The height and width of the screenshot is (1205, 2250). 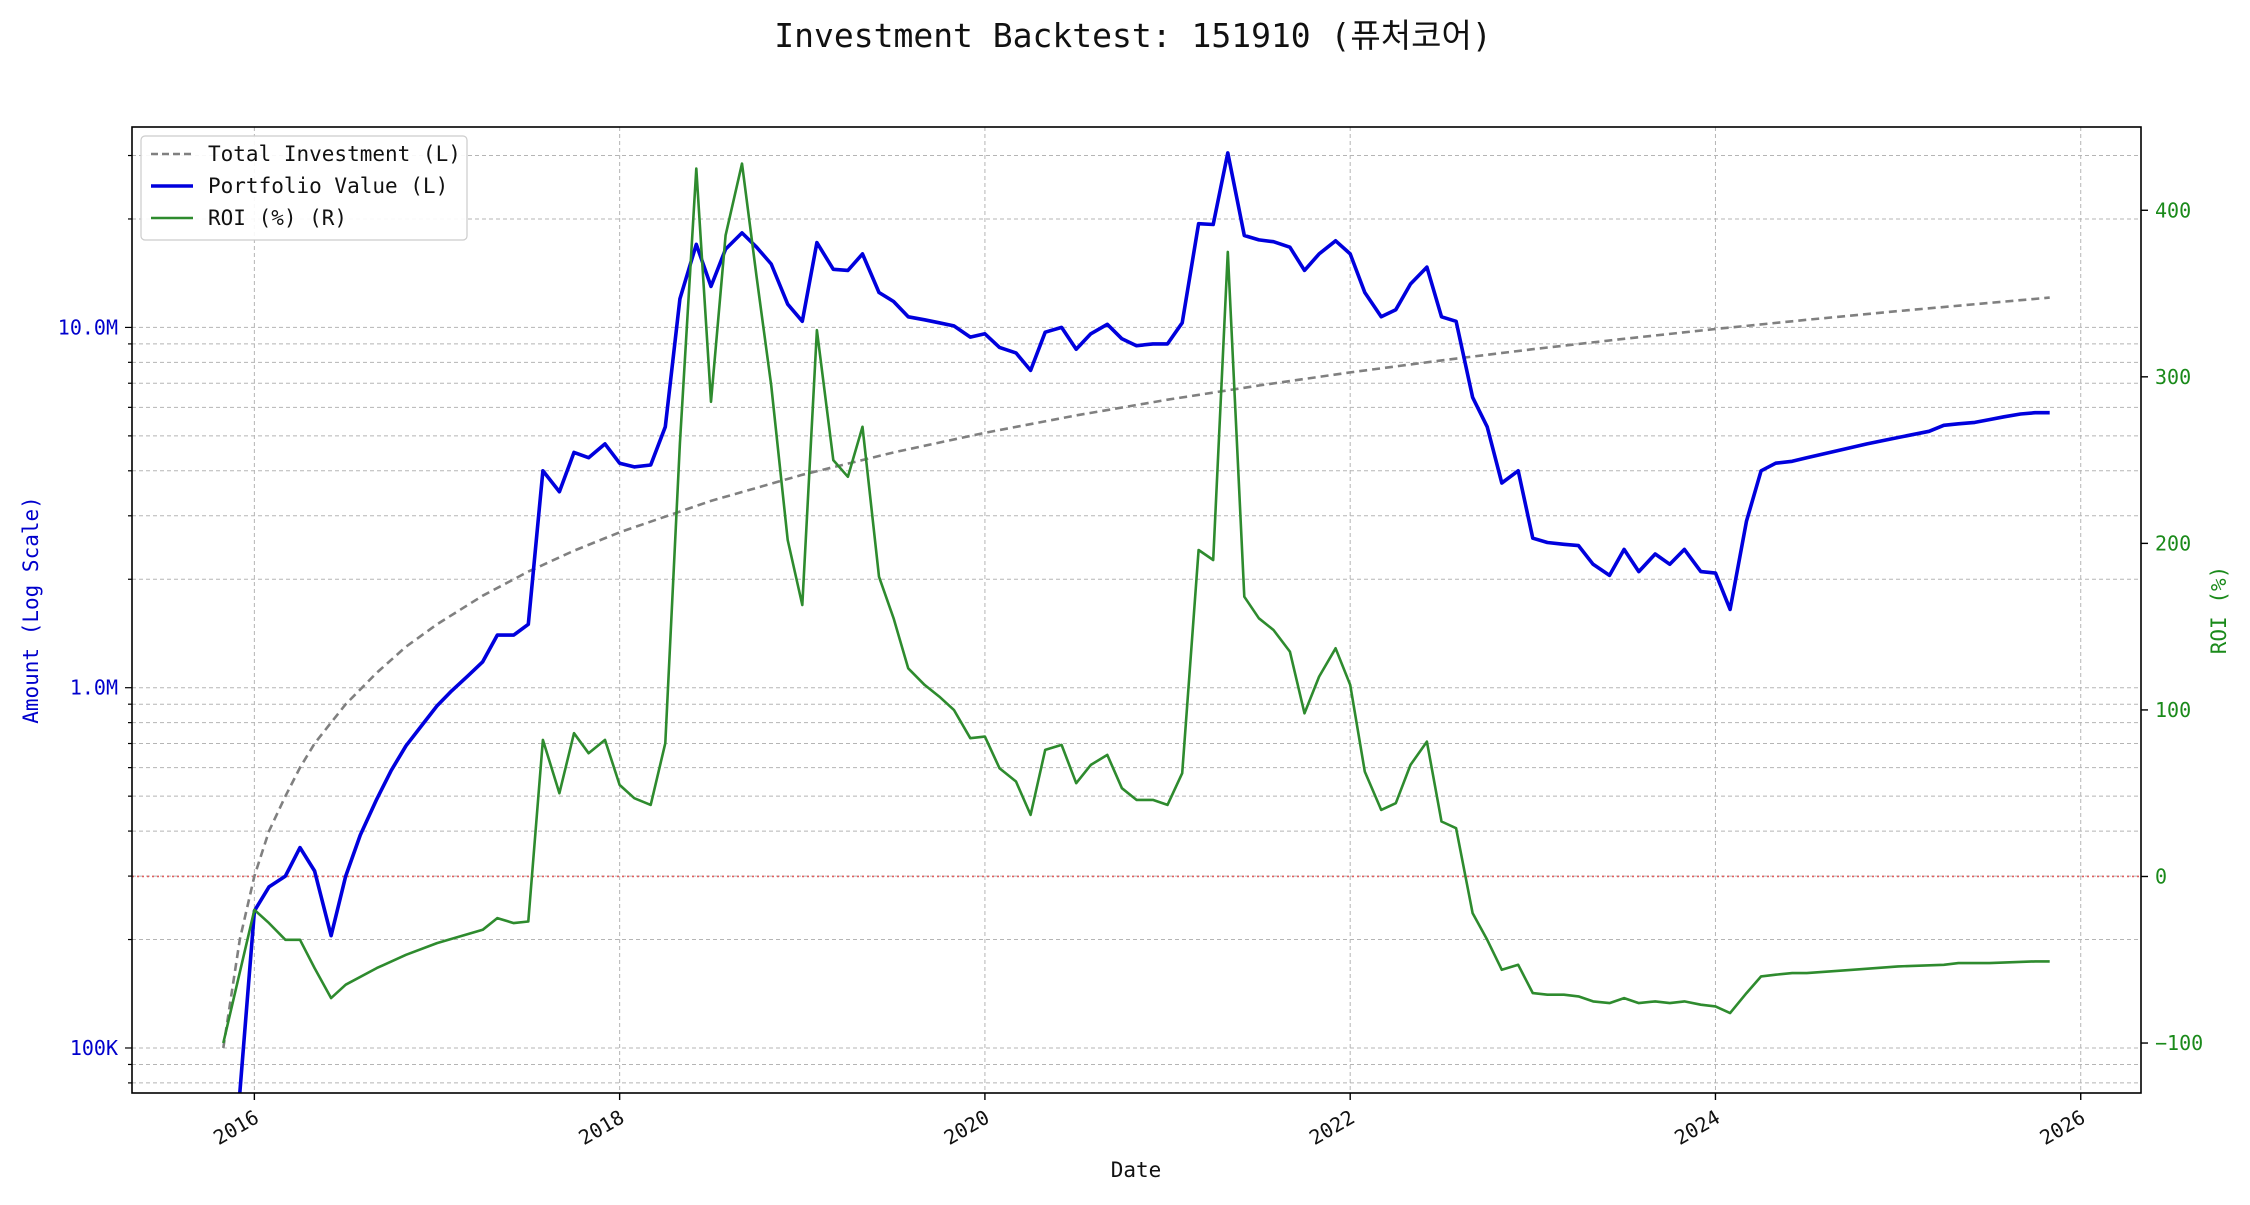 What do you see at coordinates (2173, 210) in the screenshot?
I see `y-right-tick-label-5: 400` at bounding box center [2173, 210].